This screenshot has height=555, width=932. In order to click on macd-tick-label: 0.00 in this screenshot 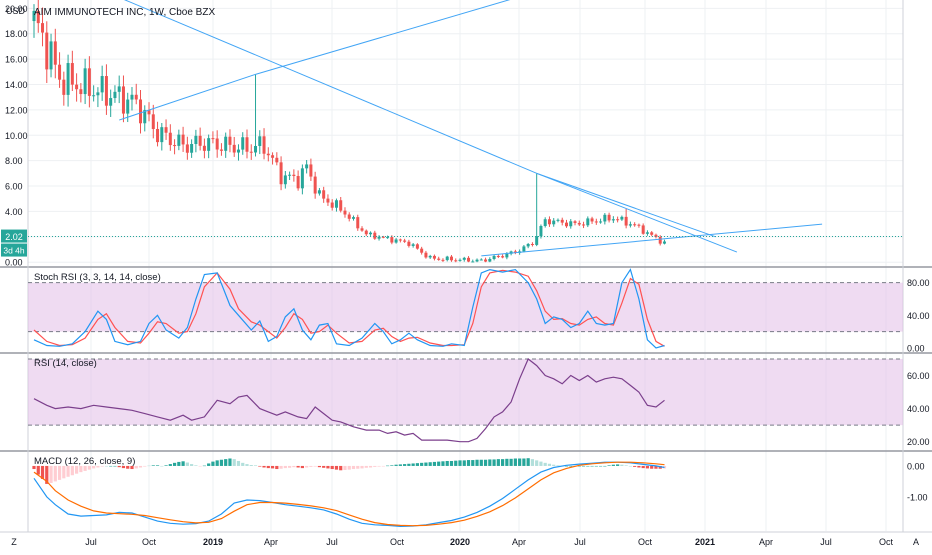, I will do `click(916, 466)`.